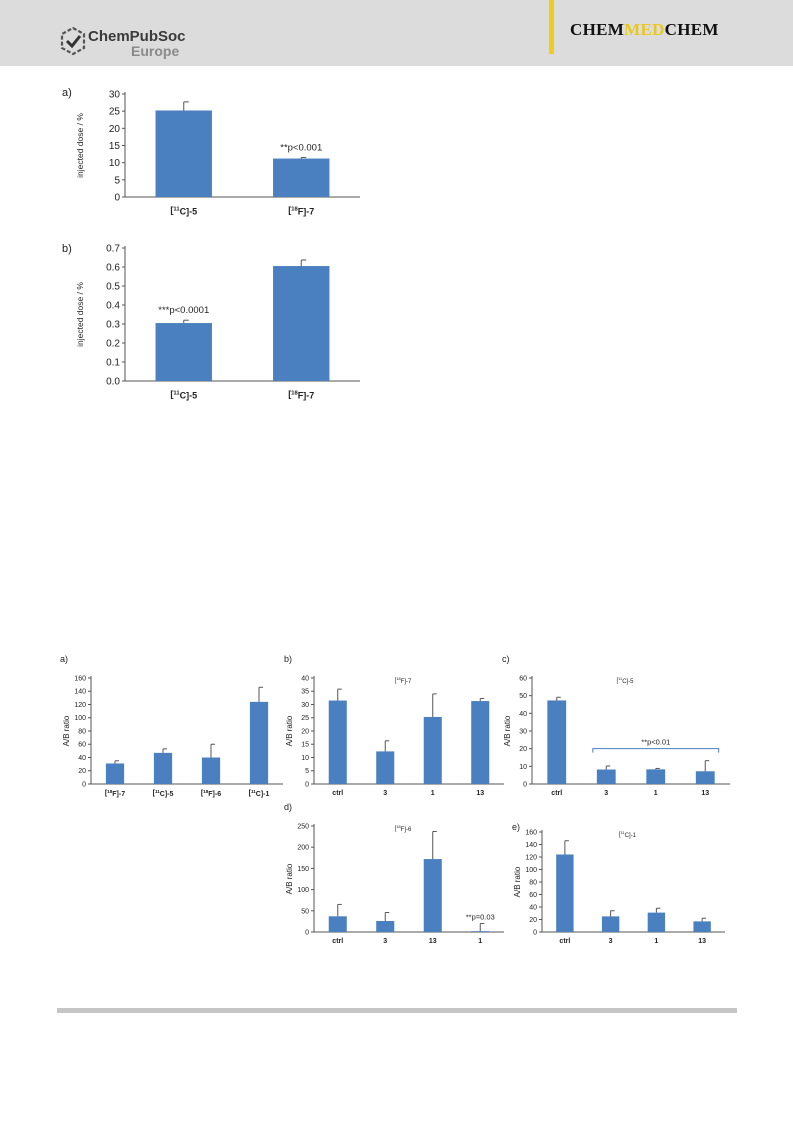  What do you see at coordinates (113, 382) in the screenshot?
I see `y-tick-label: 0.0` at bounding box center [113, 382].